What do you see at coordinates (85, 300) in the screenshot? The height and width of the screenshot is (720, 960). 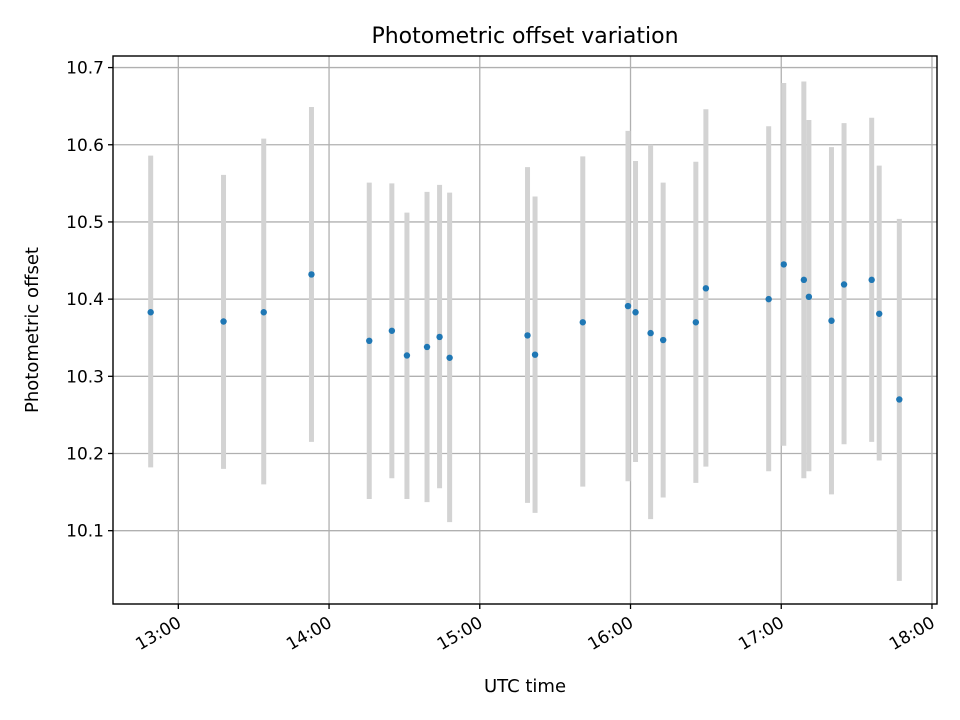 I see `y-tick-label: 10.4` at bounding box center [85, 300].